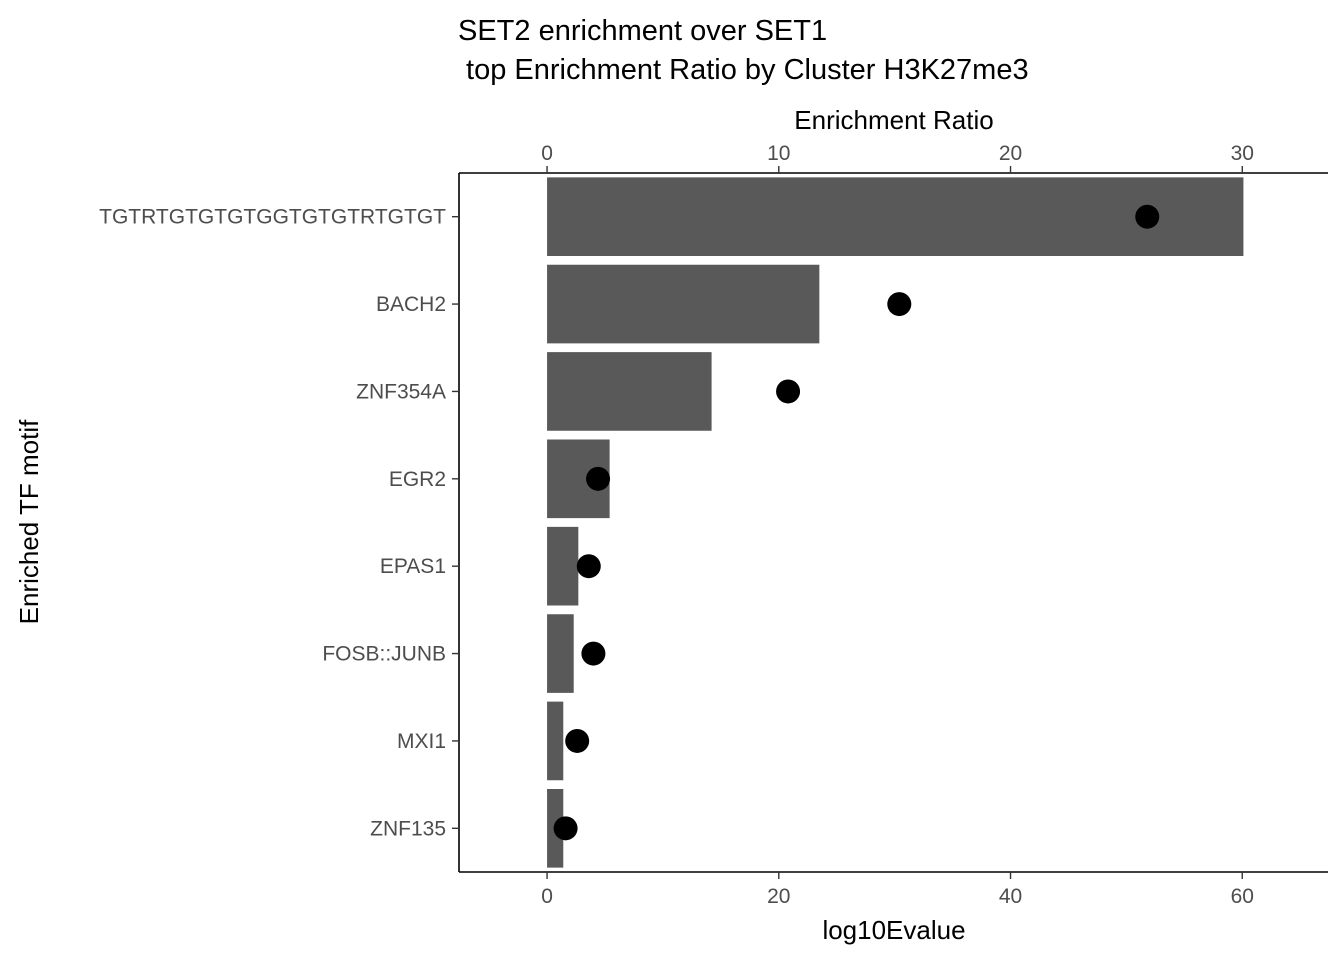  I want to click on x2-tick-label-3: 30, so click(1242, 153).